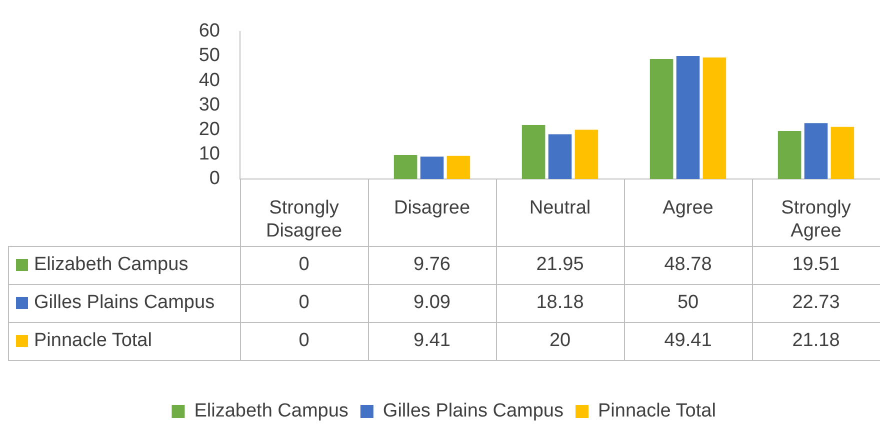 This screenshot has width=888, height=439. Describe the element at coordinates (432, 265) in the screenshot. I see `data-label: 9.76` at that location.